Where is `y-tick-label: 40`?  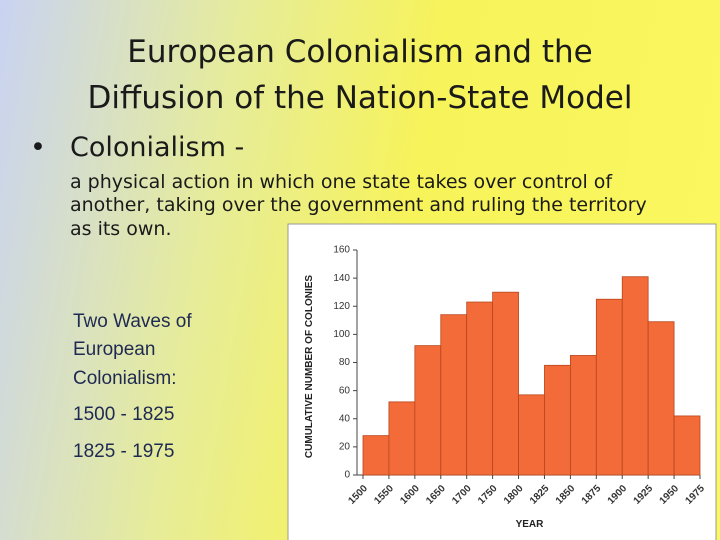 y-tick-label: 40 is located at coordinates (345, 418).